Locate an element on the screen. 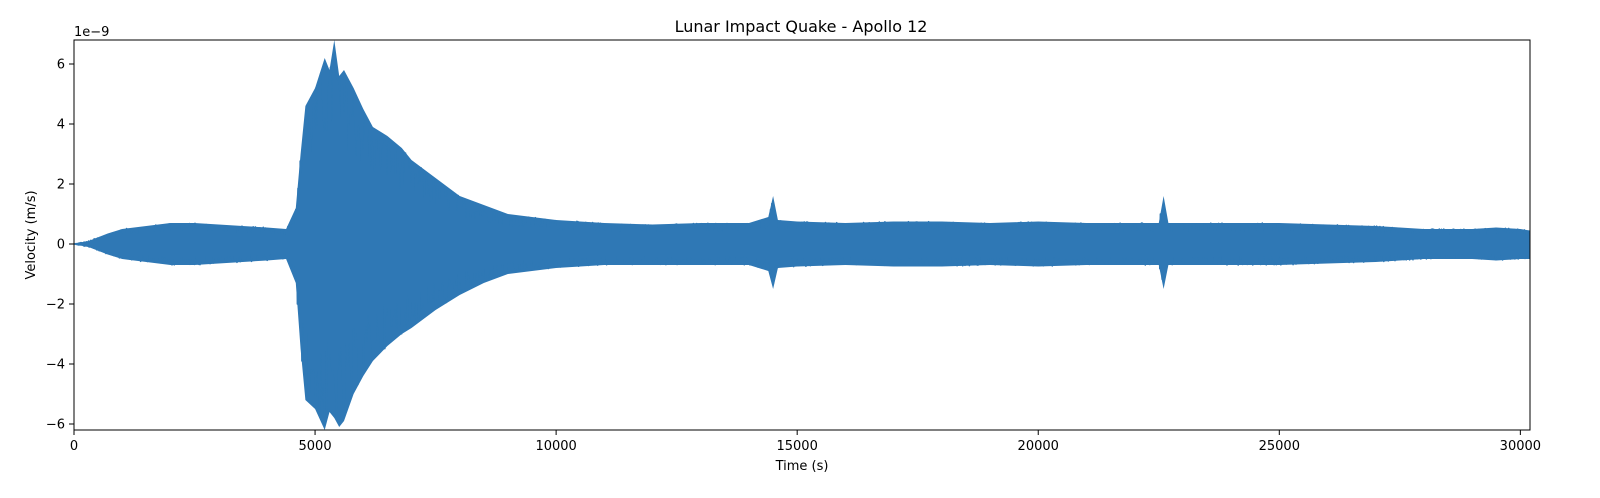  x-axis: 0 5000 10000 15000 20000 25000 30000 is located at coordinates (805, 442).